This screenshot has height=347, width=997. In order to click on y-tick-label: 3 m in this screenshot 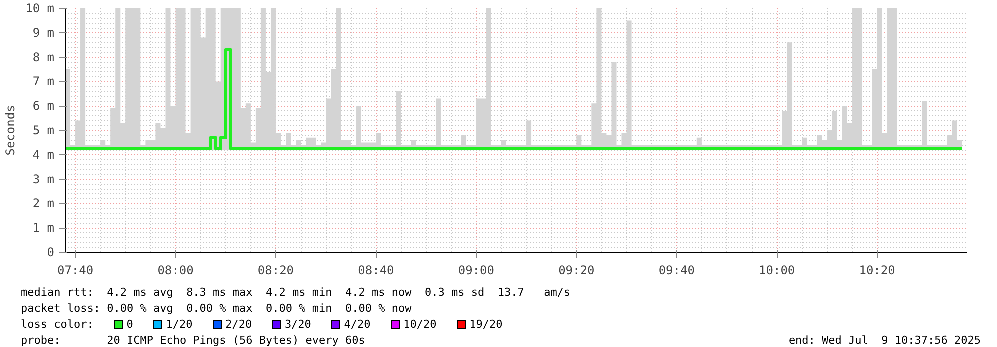, I will do `click(43, 179)`.